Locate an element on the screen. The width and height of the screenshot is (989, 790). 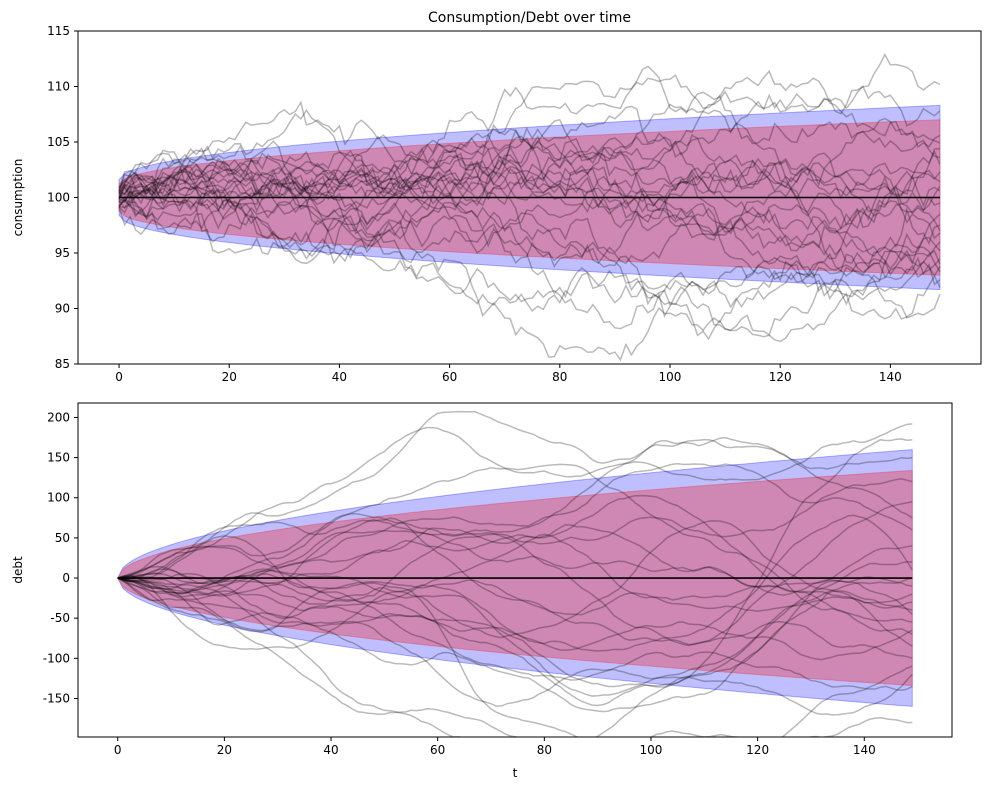
y-axis-label: debt is located at coordinates (18, 570).